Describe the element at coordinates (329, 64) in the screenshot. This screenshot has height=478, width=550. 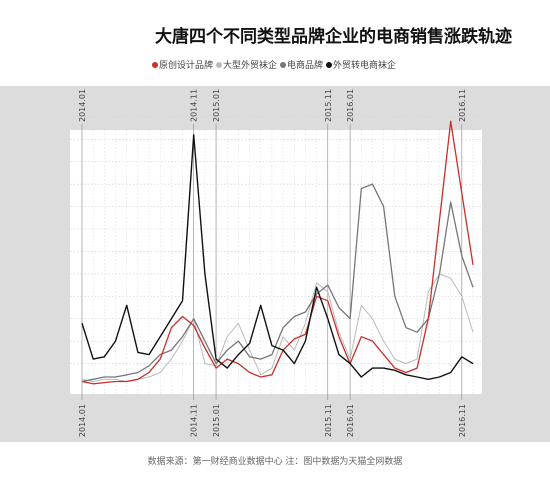
I see `legend-dot-export-to-ecommerce` at that location.